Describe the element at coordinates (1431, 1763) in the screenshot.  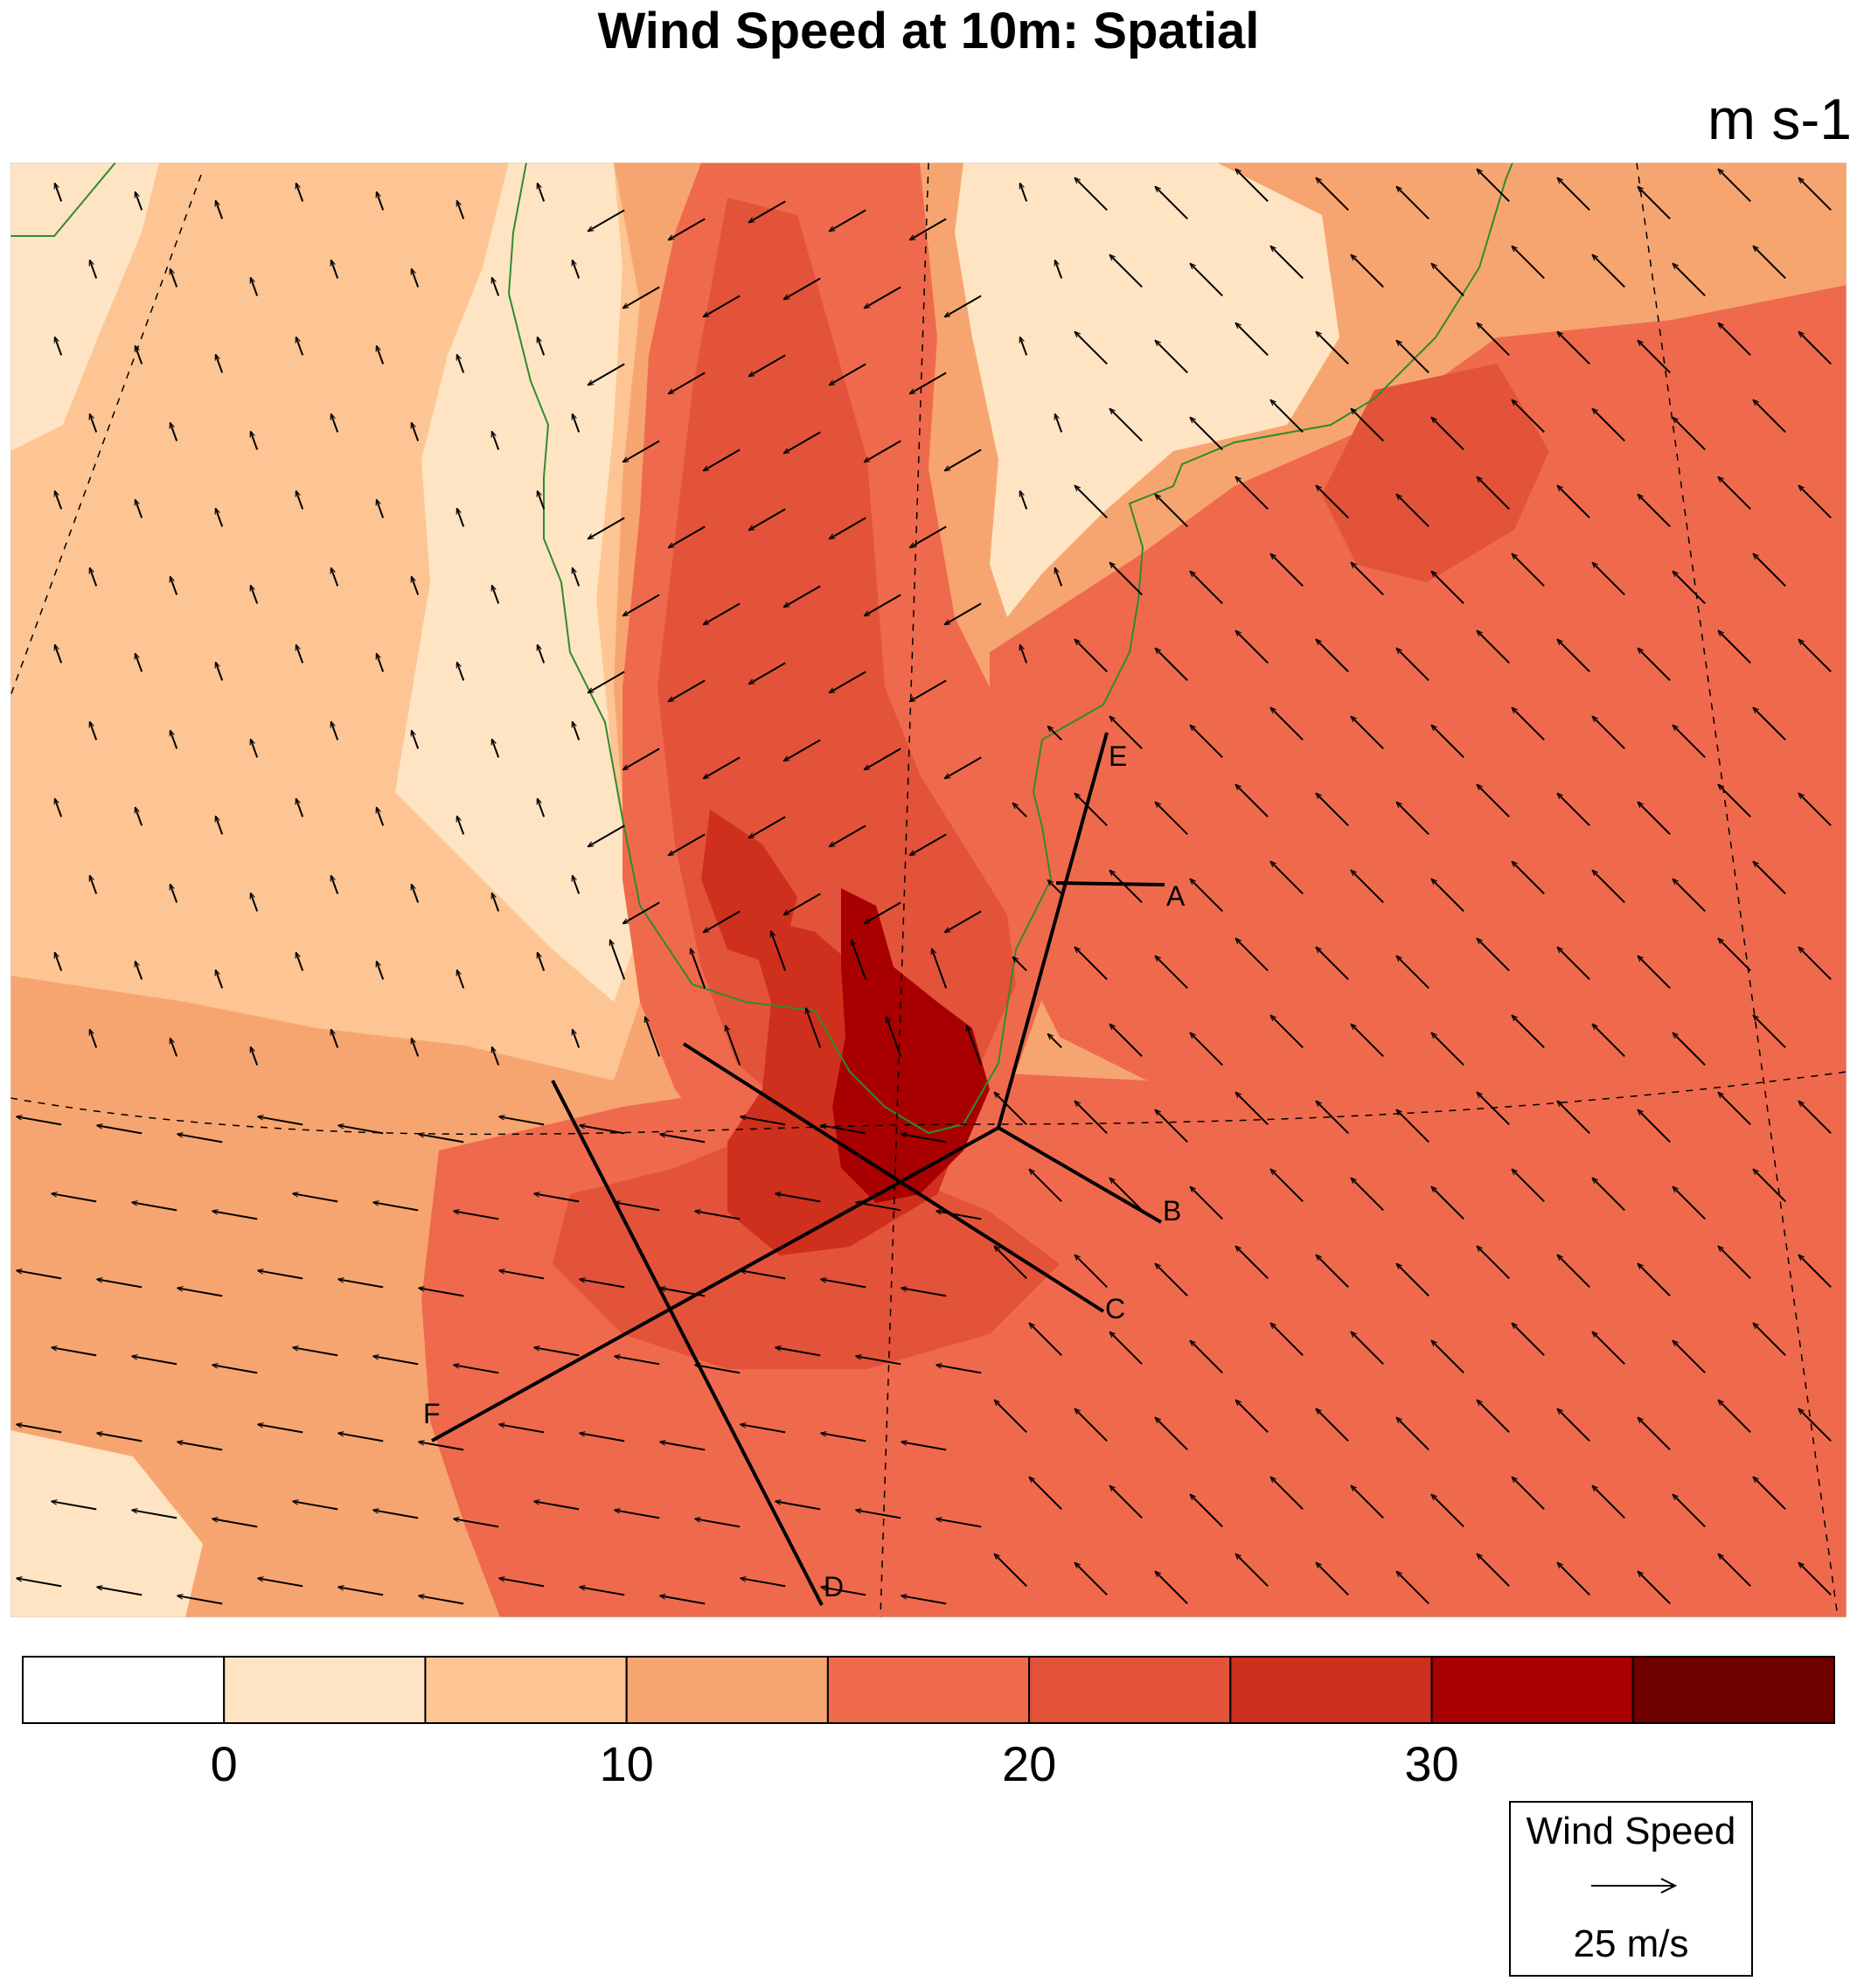
I see `colorbar-tick-label: 30` at that location.